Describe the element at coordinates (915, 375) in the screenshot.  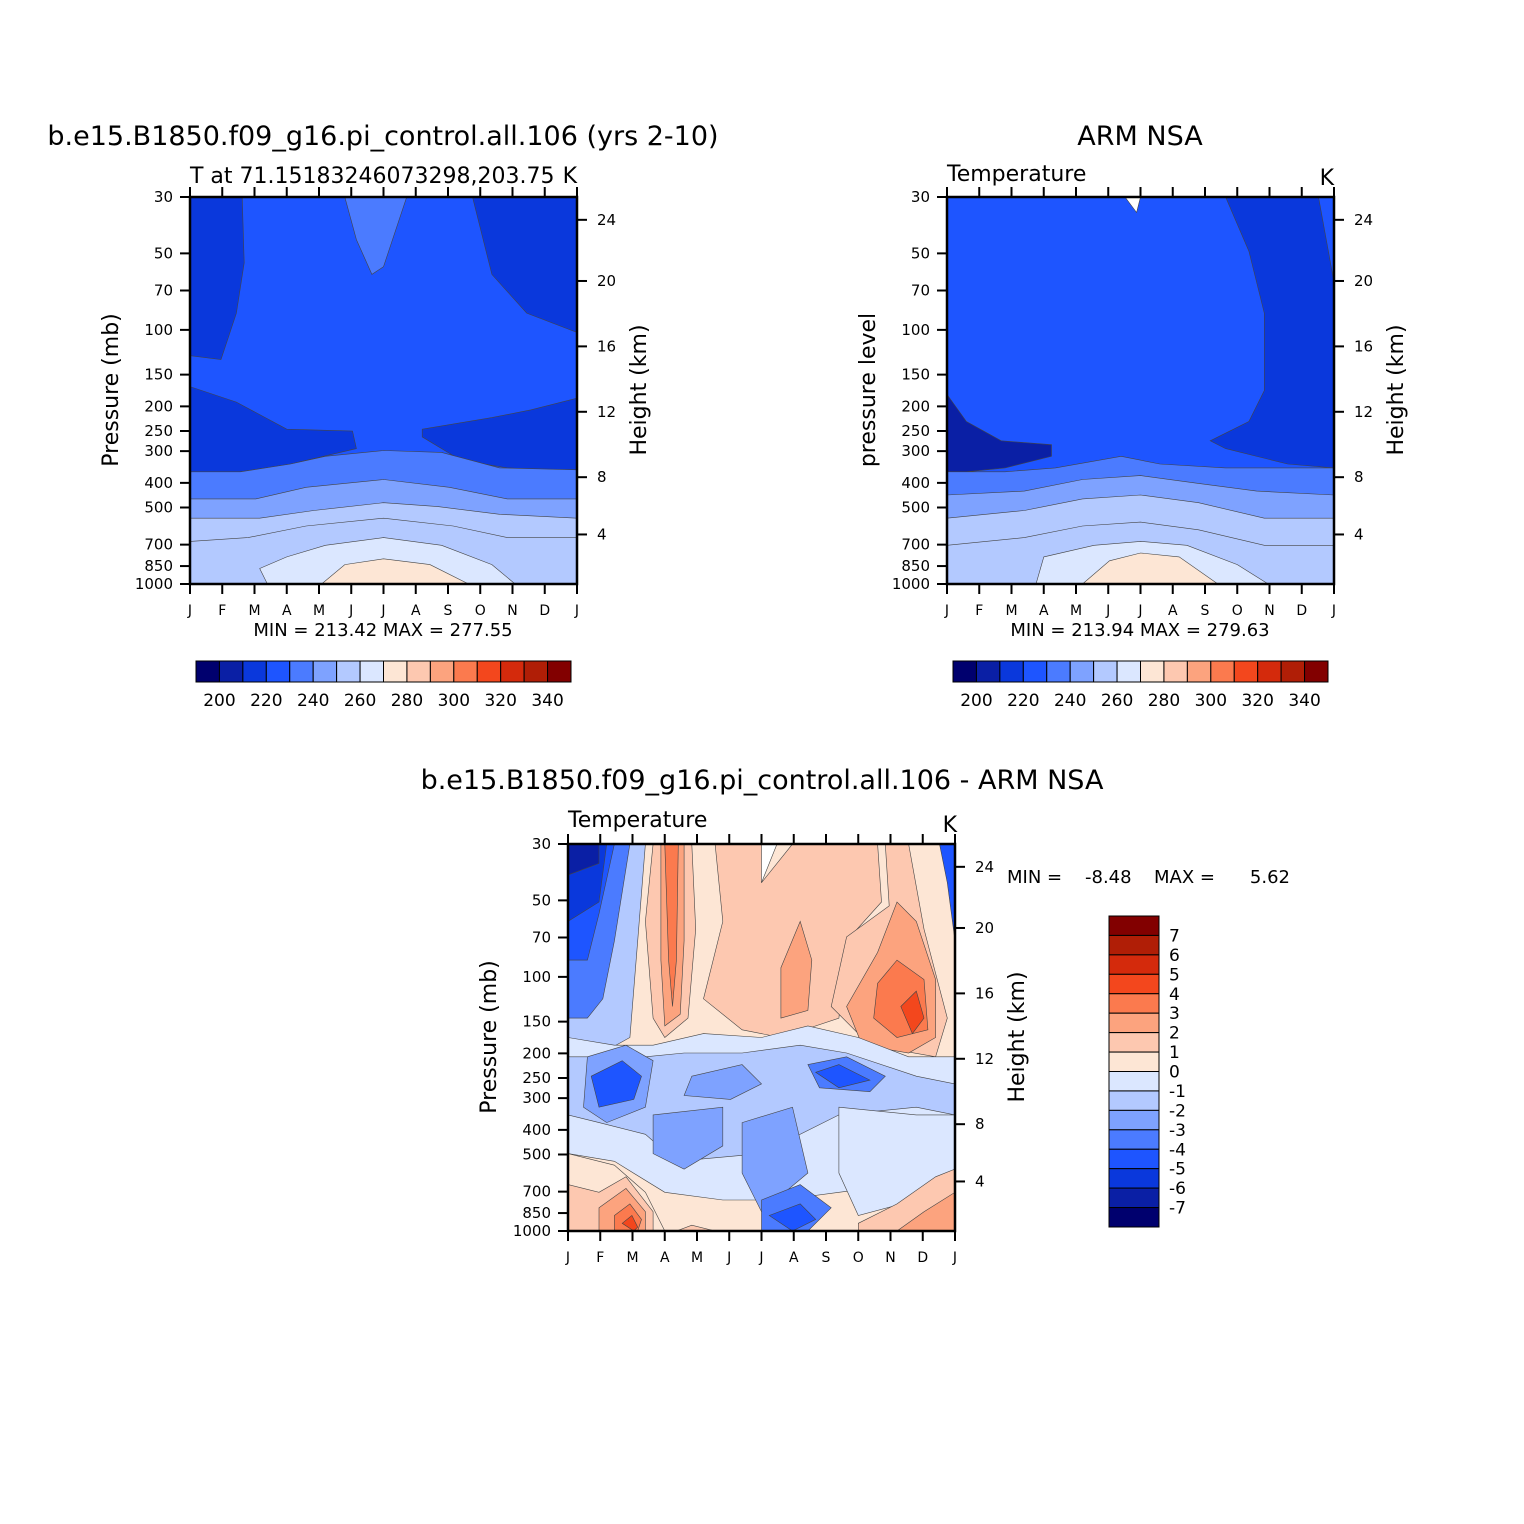
I see `y-tick-label: 150` at that location.